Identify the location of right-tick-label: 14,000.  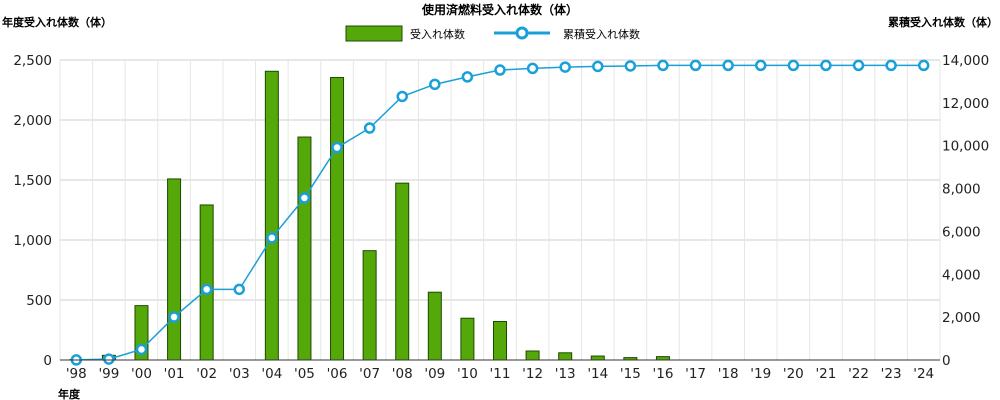
(965, 61).